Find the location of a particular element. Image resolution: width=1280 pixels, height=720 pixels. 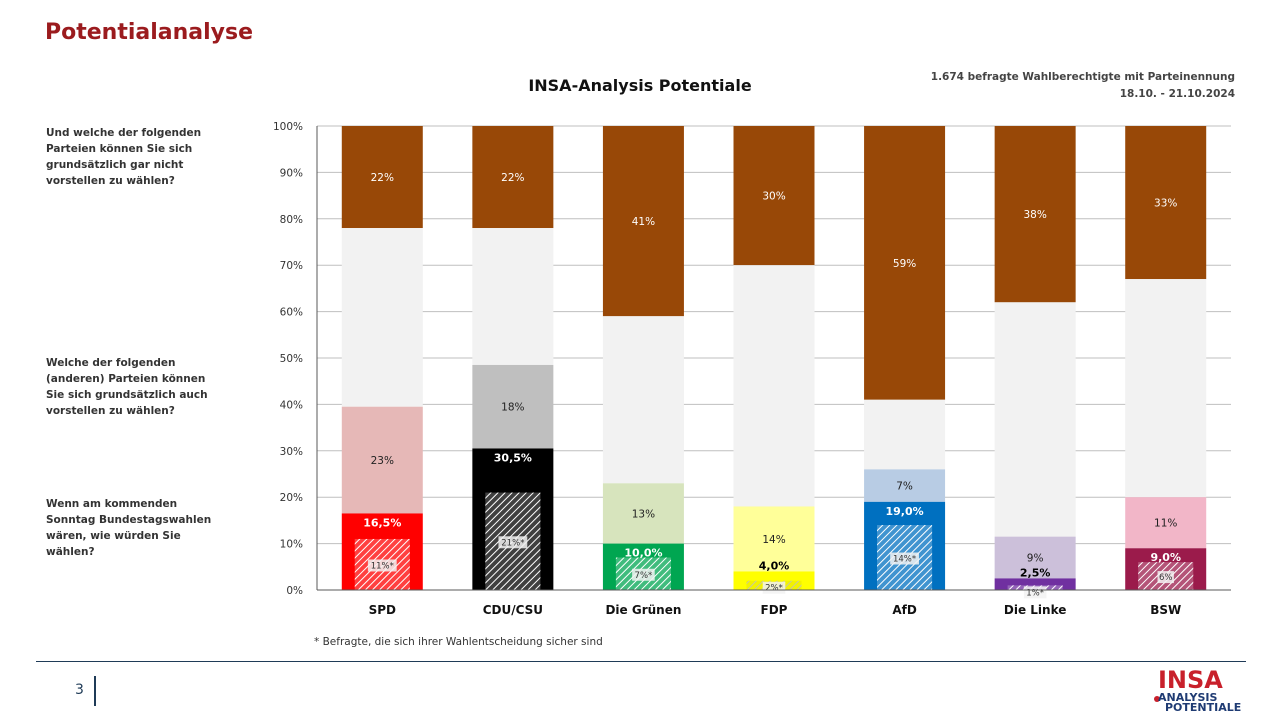

data-label-could: 9% is located at coordinates (1035, 559).